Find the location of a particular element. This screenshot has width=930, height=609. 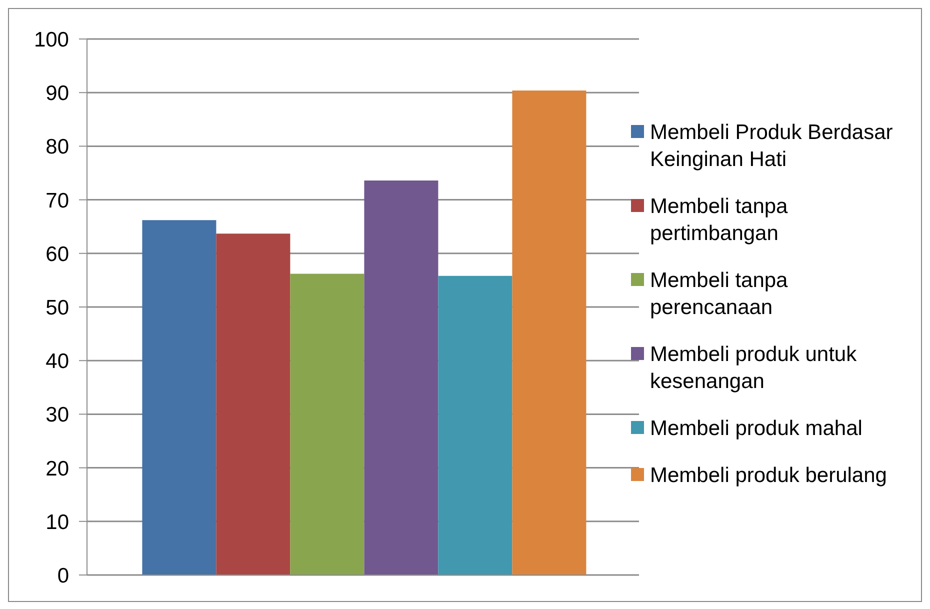

legend-label: Membeli produk untuk kesenangan is located at coordinates (754, 368).